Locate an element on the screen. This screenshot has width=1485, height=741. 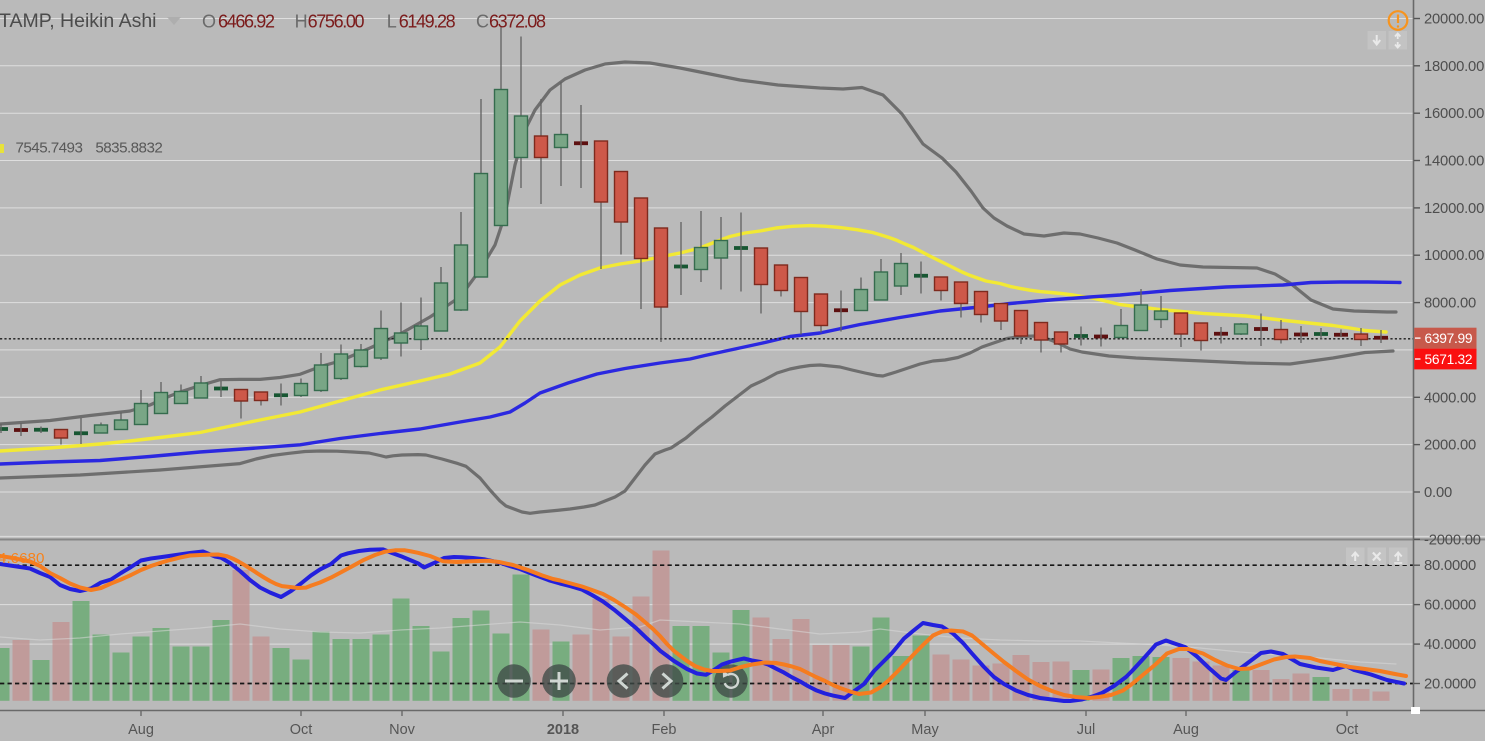
svg-text: 12000.00 is located at coordinates (1454, 209).